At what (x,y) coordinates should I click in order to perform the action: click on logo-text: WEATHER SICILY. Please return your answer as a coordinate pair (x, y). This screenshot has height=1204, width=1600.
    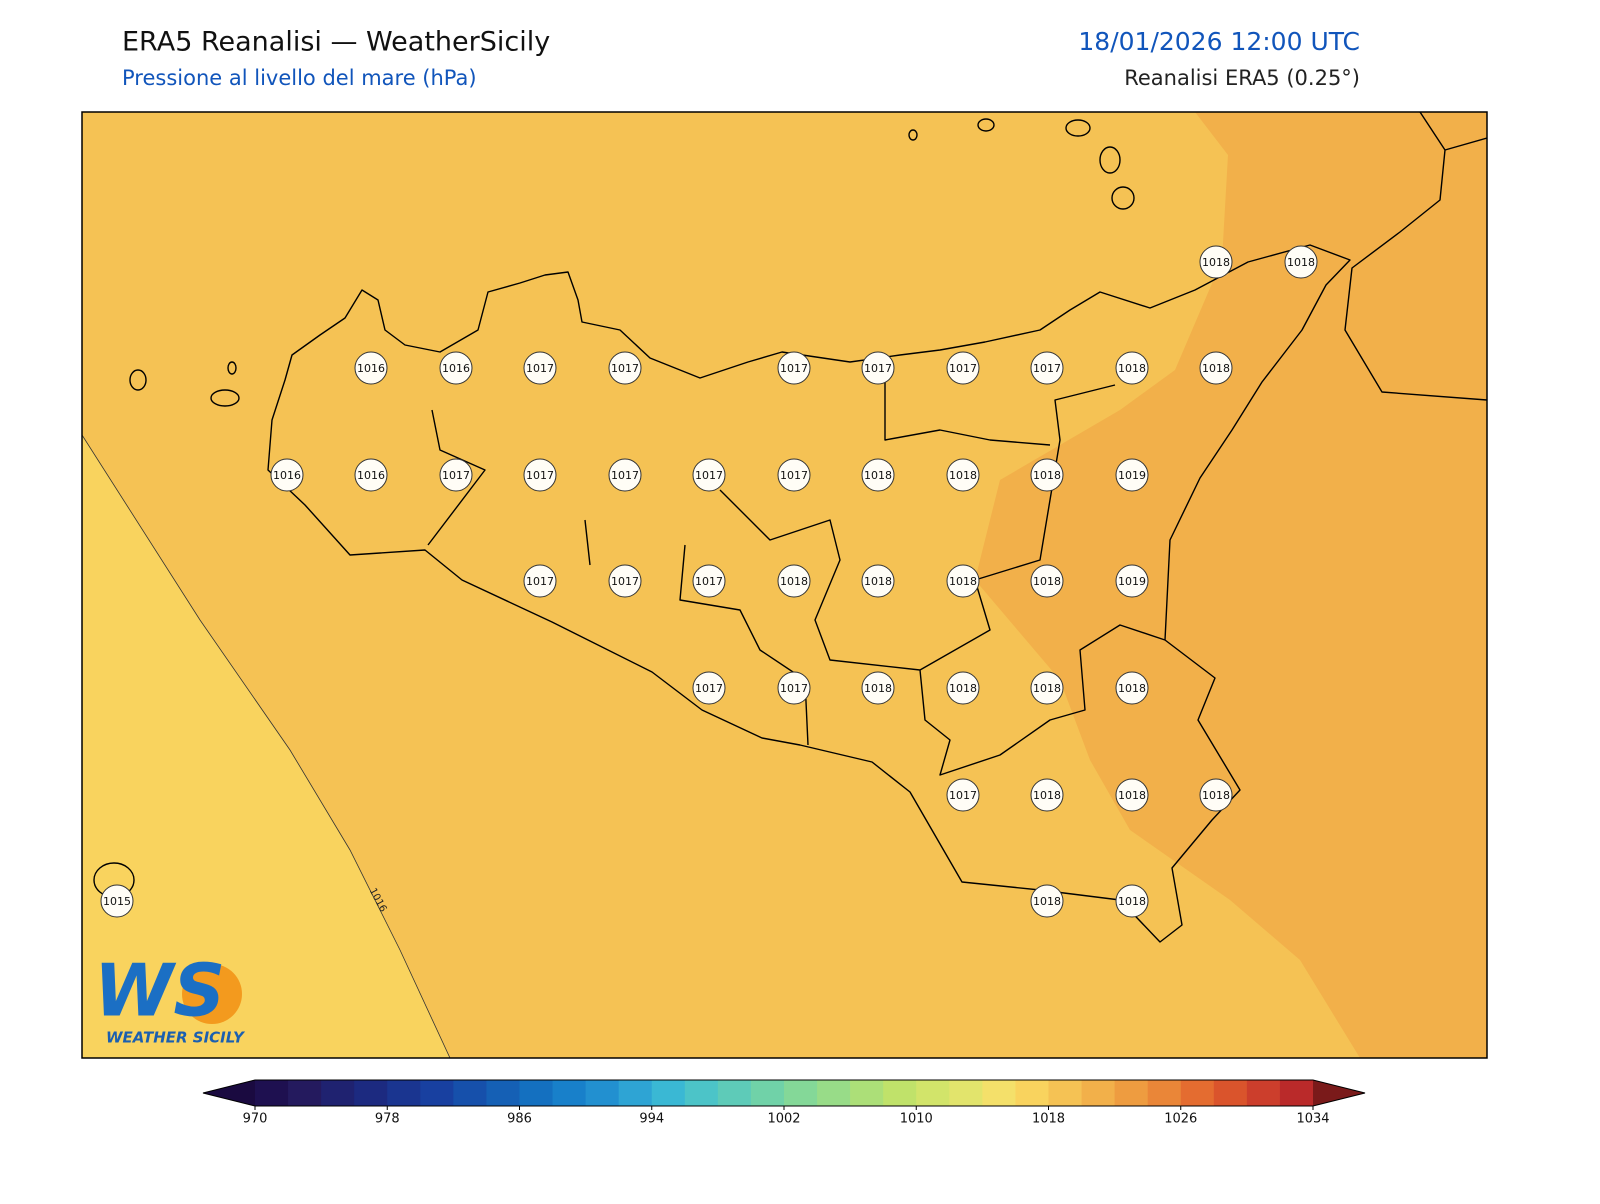
    Looking at the image, I should click on (176, 1038).